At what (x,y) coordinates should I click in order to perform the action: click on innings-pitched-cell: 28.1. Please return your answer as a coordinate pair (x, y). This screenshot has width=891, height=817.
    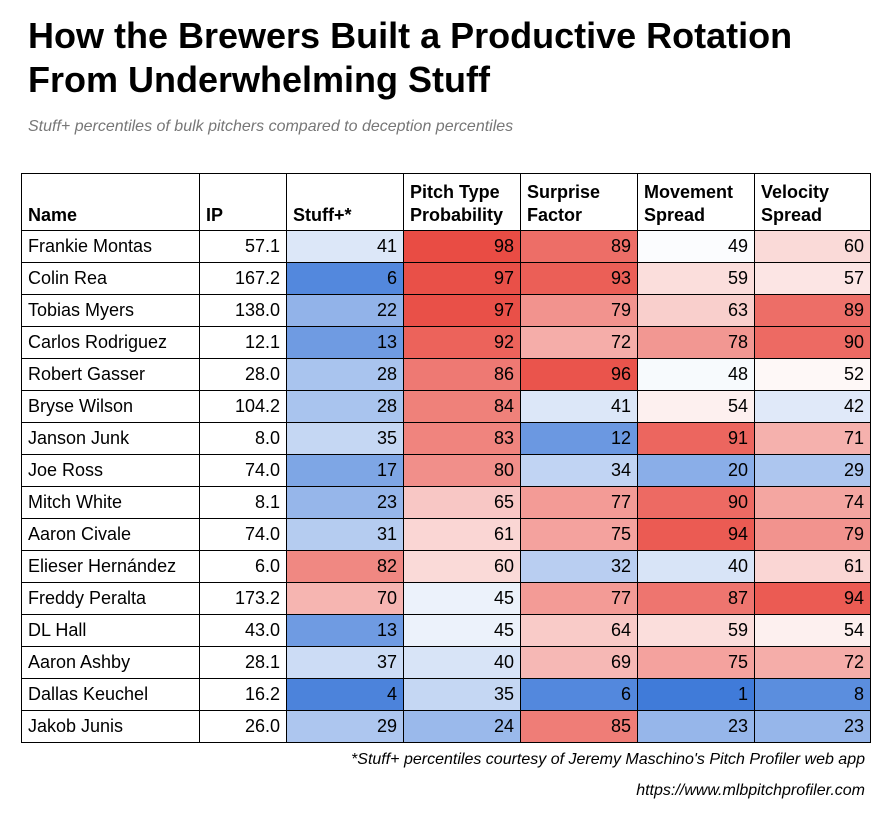
    Looking at the image, I should click on (243, 662).